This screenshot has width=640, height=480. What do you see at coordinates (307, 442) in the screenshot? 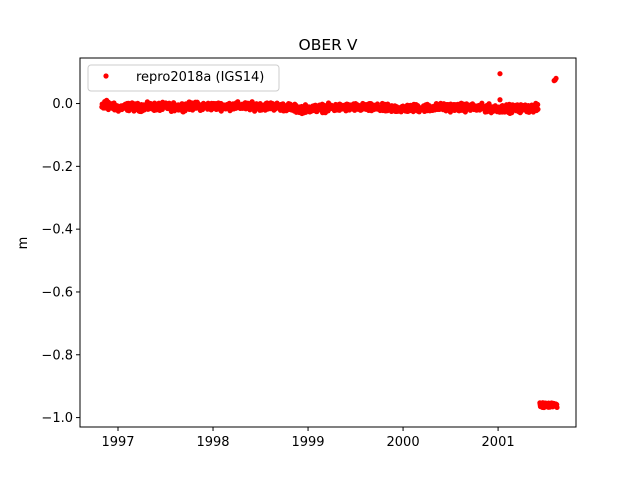
I see `x-tick-label: 1999` at bounding box center [307, 442].